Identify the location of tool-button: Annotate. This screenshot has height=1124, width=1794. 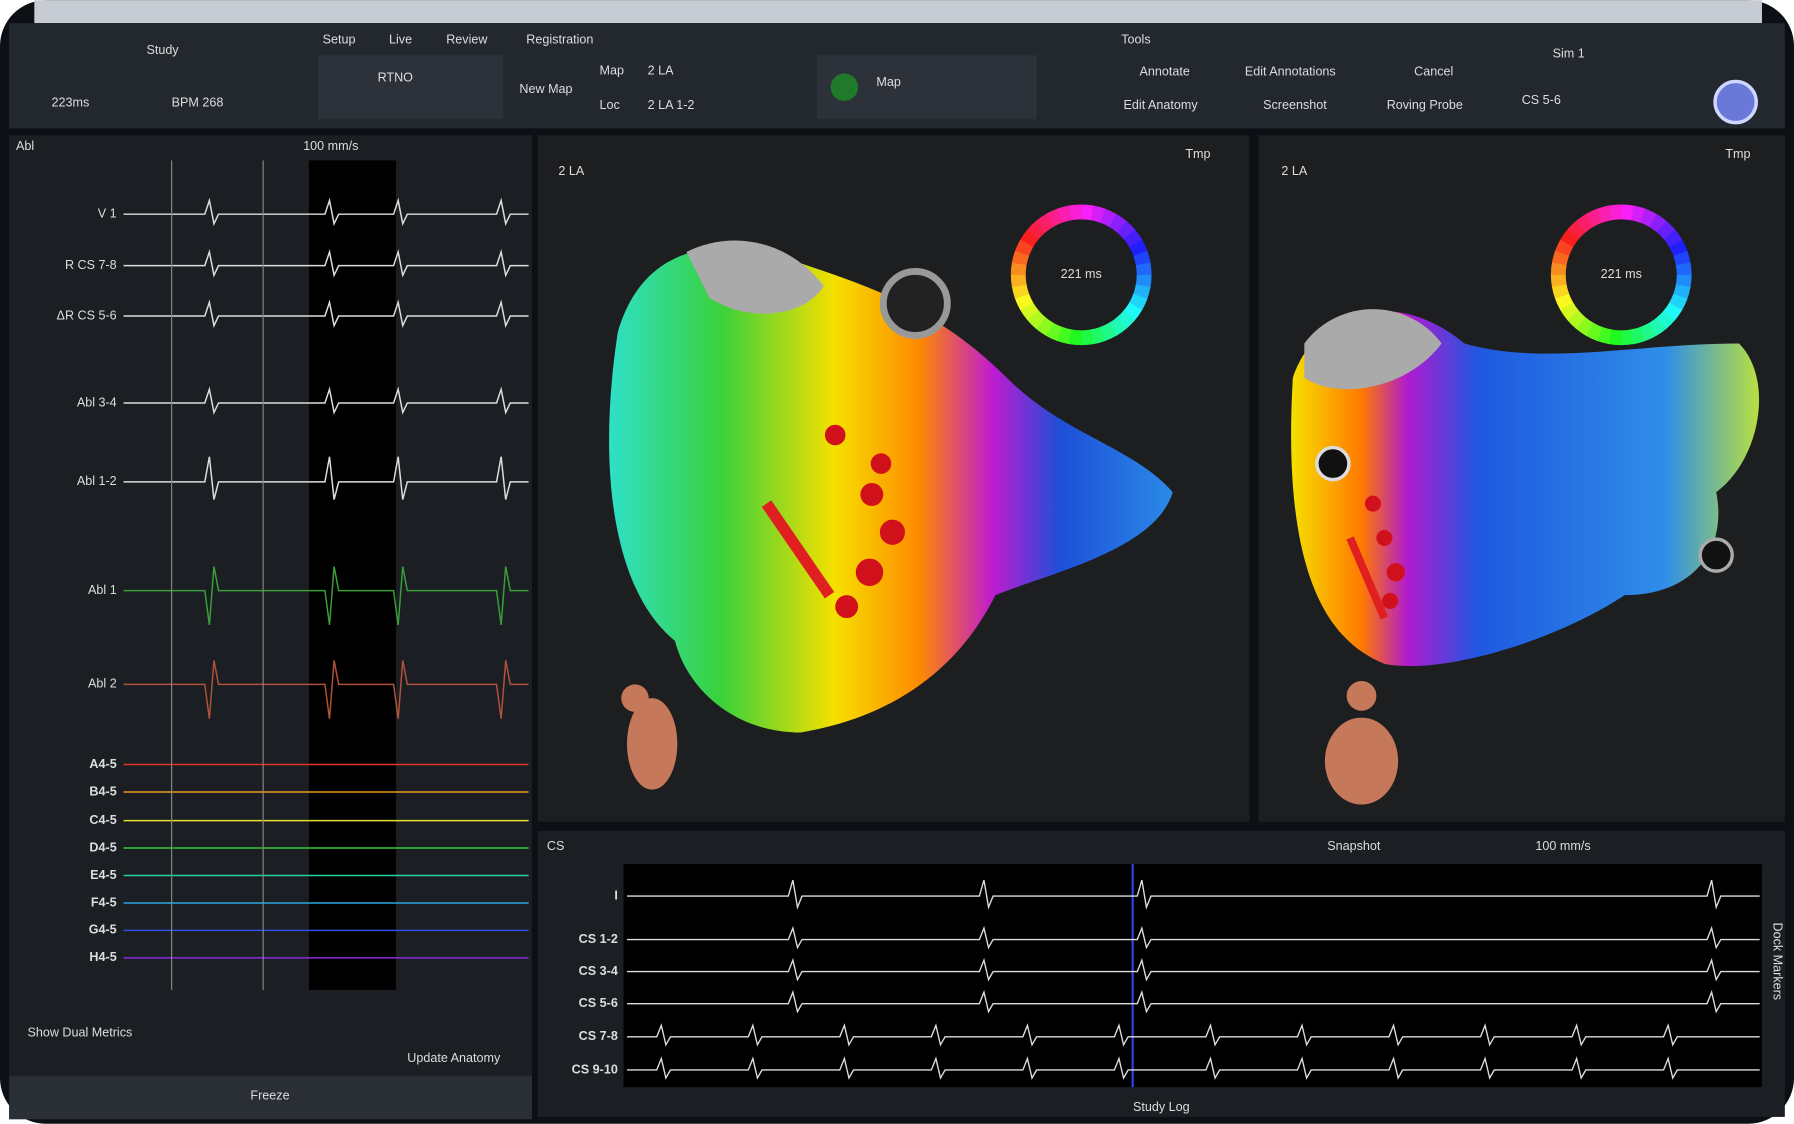
(1165, 72).